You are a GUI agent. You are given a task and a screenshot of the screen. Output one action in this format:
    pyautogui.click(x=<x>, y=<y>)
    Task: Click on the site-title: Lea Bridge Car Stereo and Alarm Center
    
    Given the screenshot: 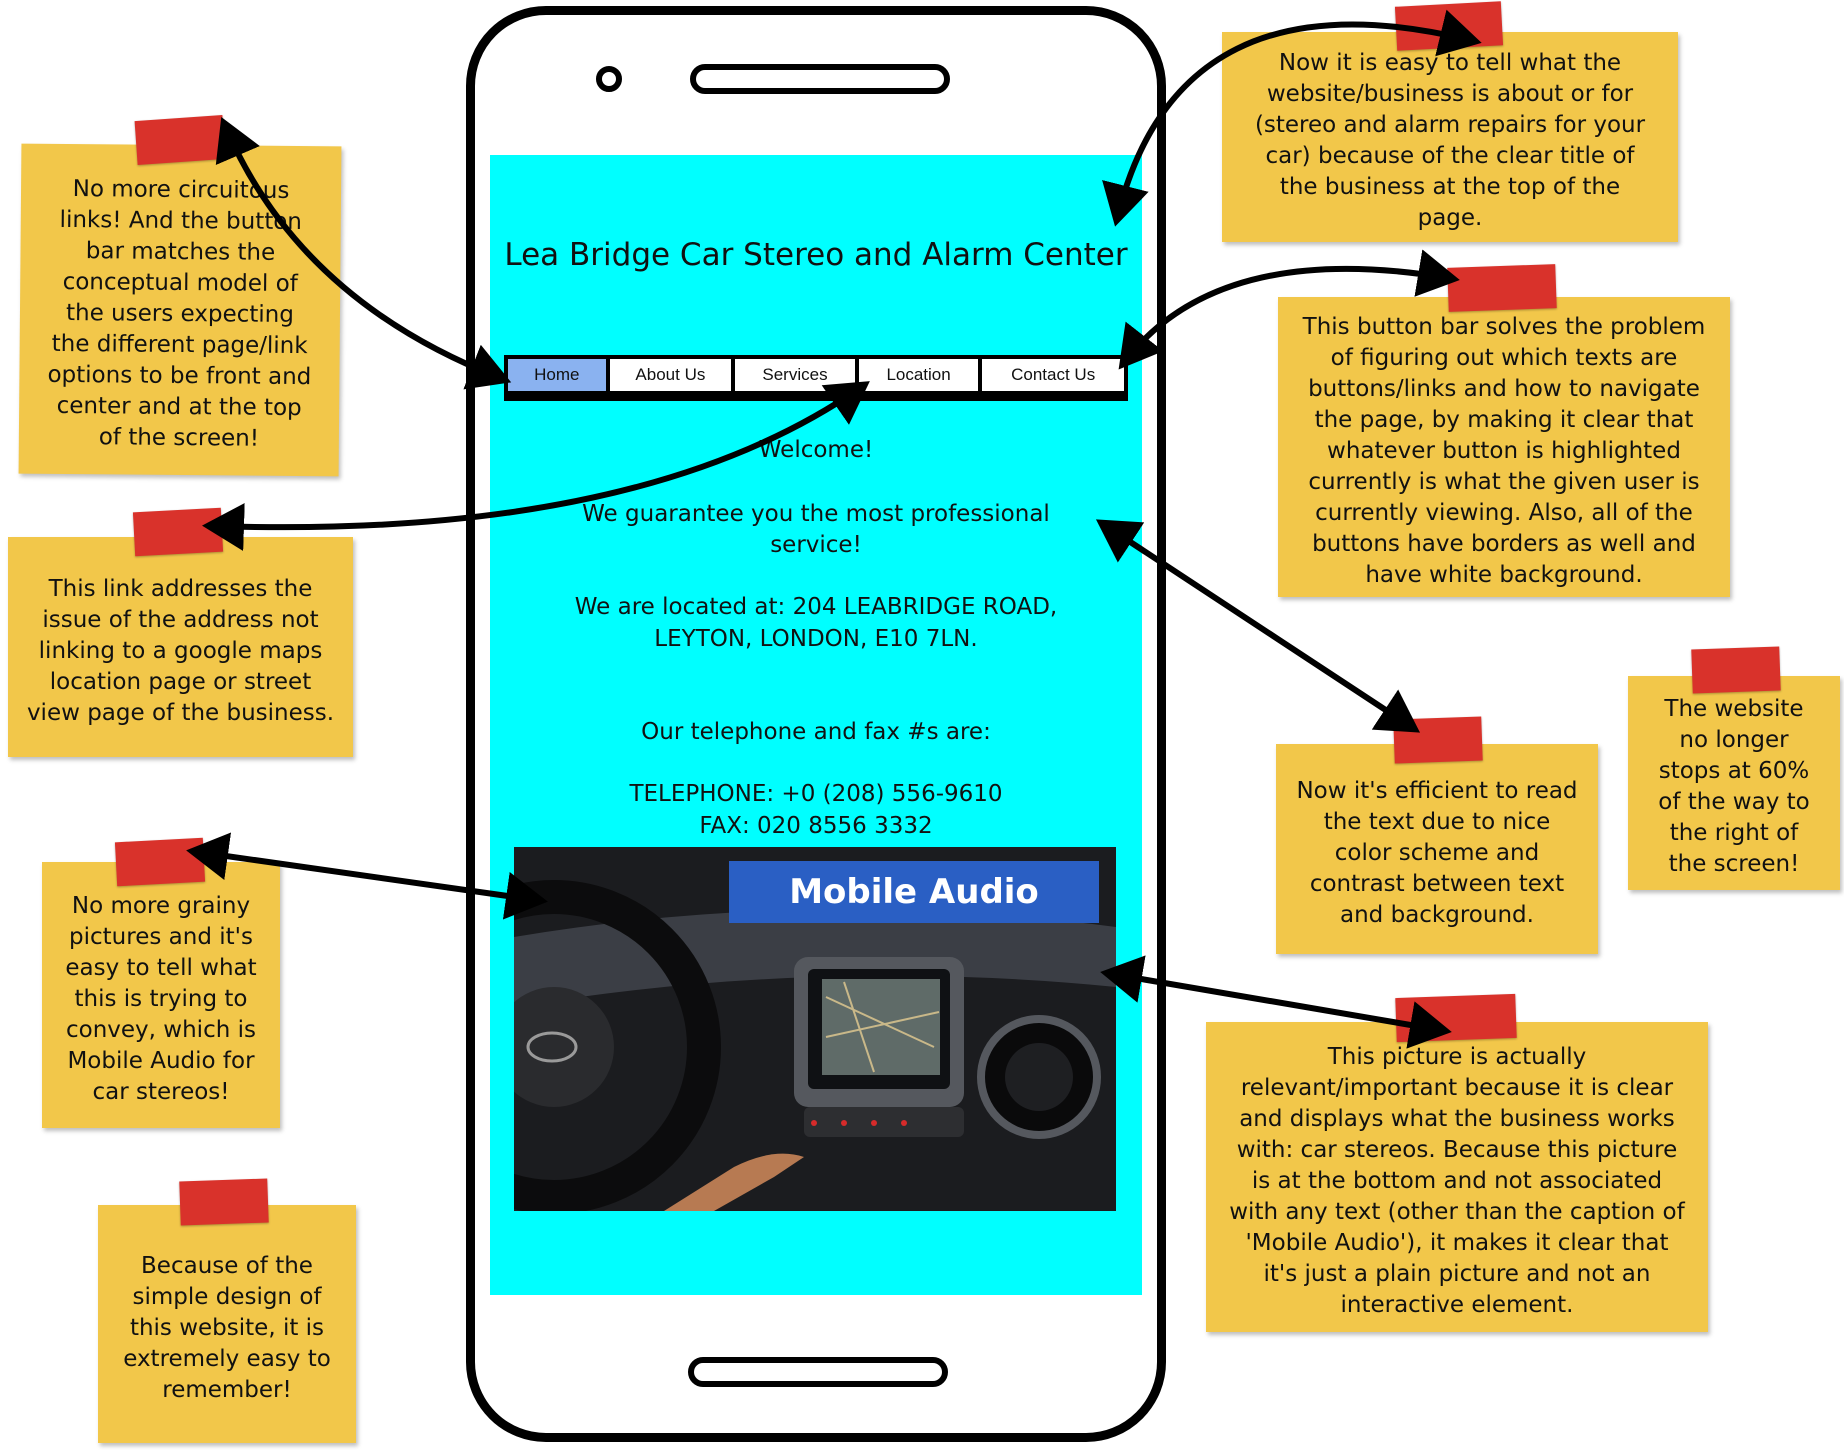 What is the action you would take?
    pyautogui.click(x=816, y=255)
    